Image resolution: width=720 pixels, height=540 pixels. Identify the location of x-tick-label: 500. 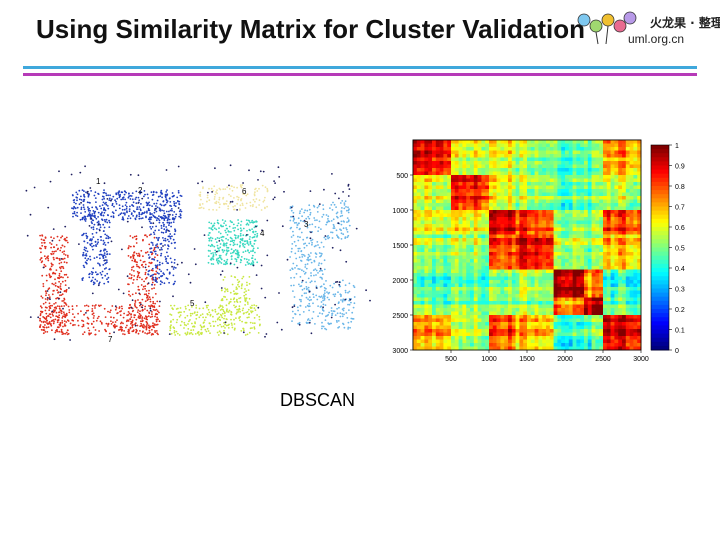
(451, 359).